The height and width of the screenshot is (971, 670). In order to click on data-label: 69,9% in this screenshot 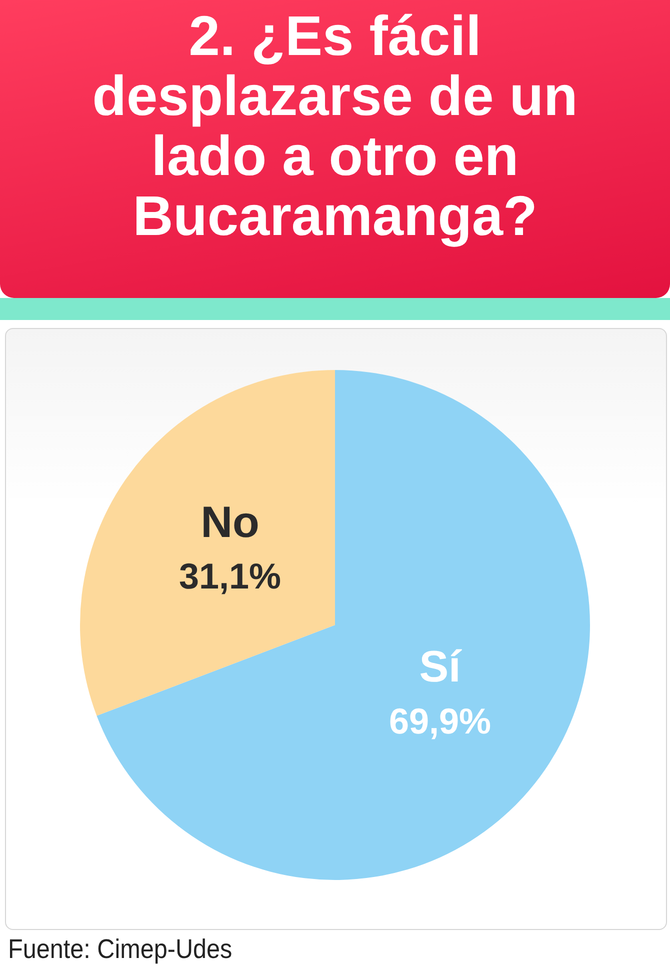, I will do `click(440, 721)`.